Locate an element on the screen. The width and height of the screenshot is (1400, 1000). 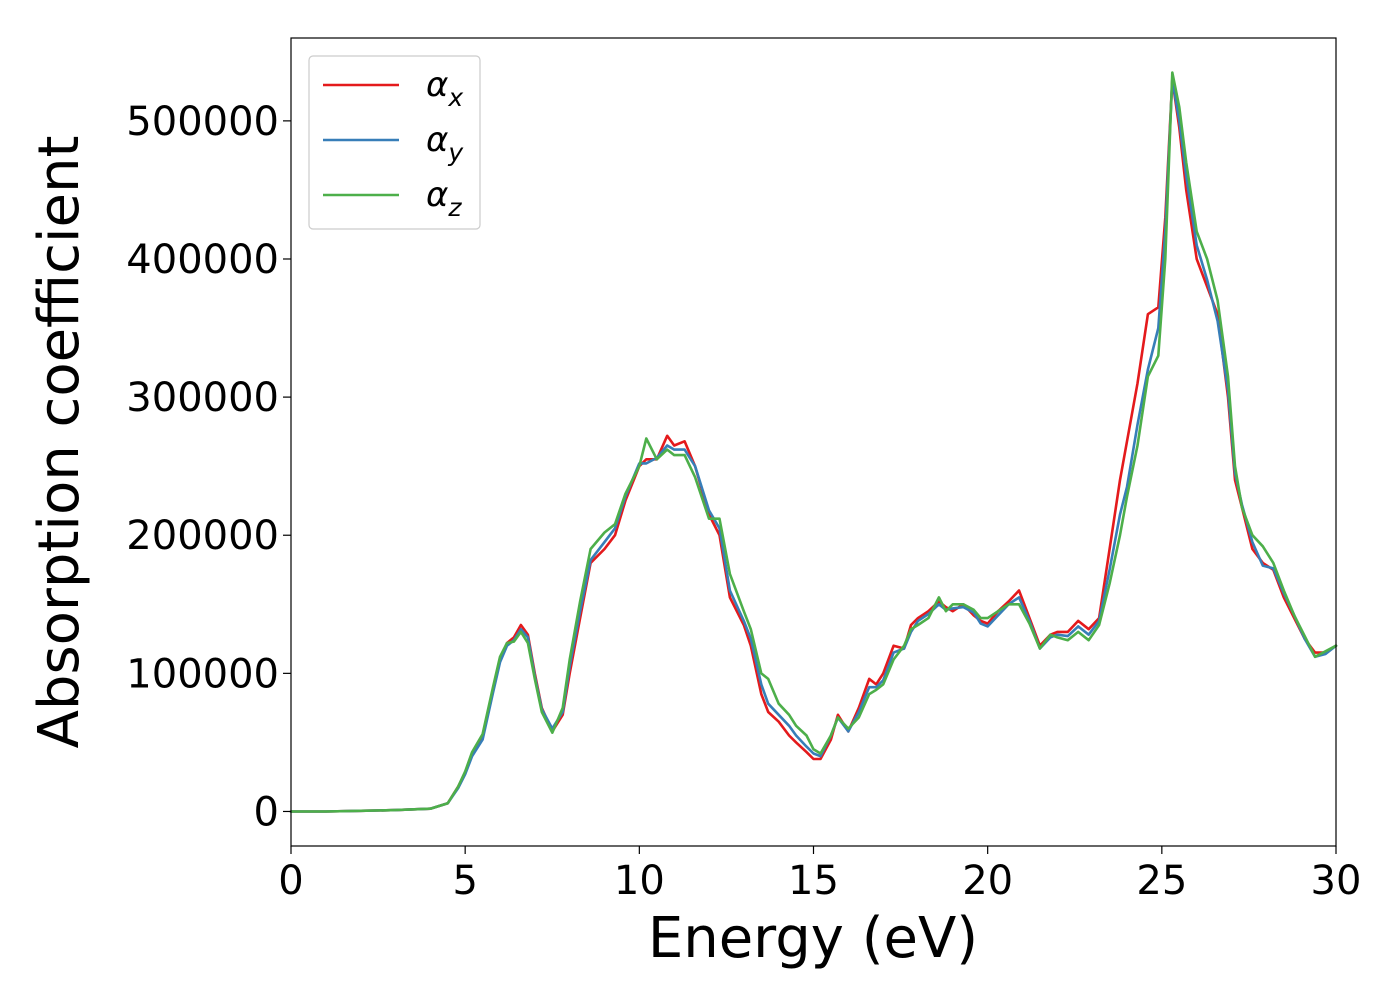
legend-label-x: αx is located at coordinates (444, 88).